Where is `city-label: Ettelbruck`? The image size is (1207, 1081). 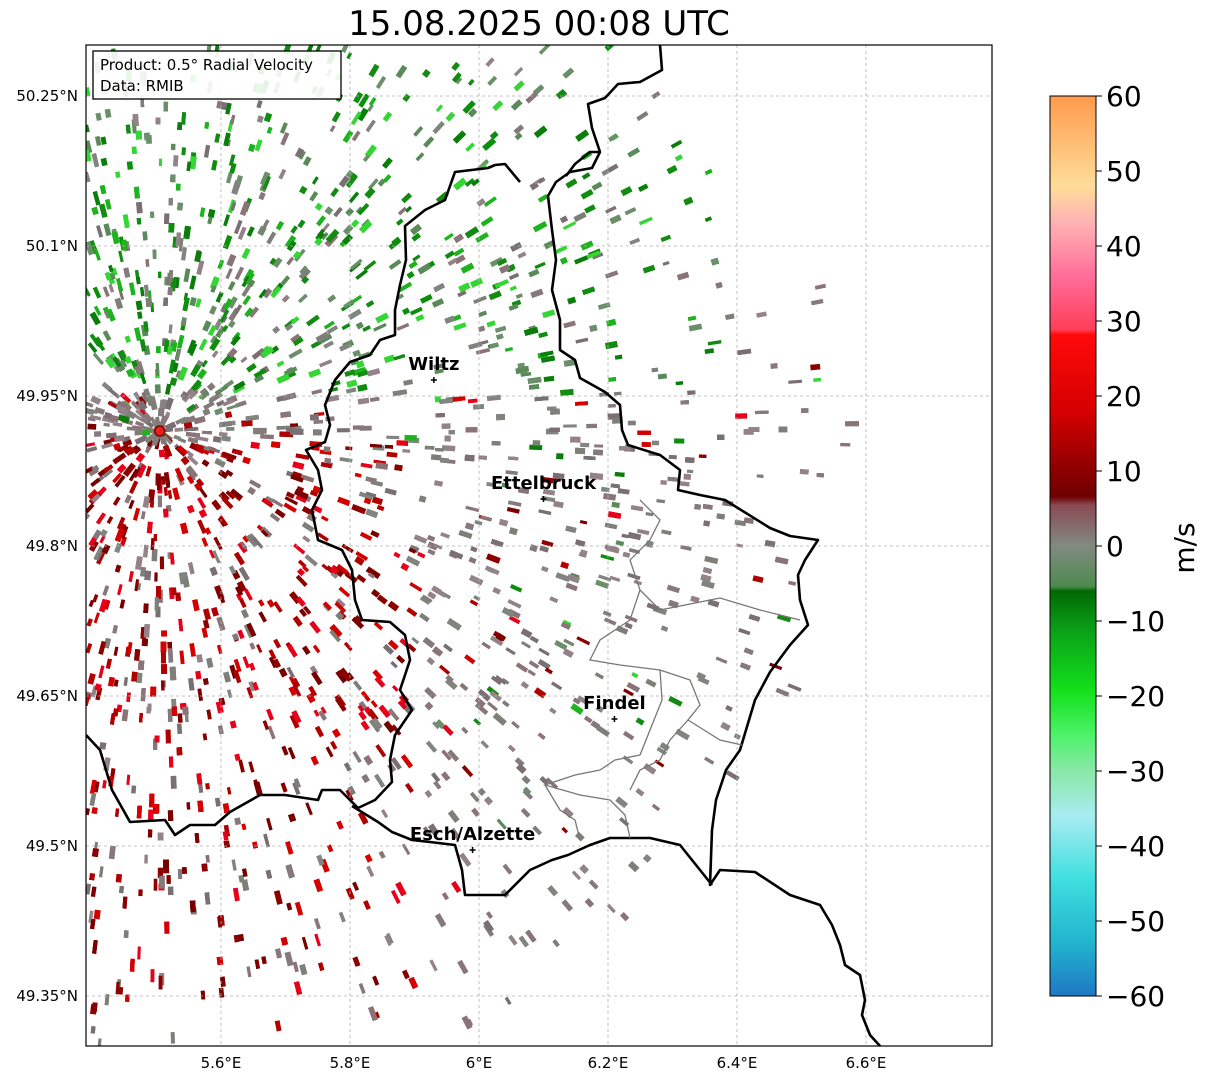 city-label: Ettelbruck is located at coordinates (544, 483).